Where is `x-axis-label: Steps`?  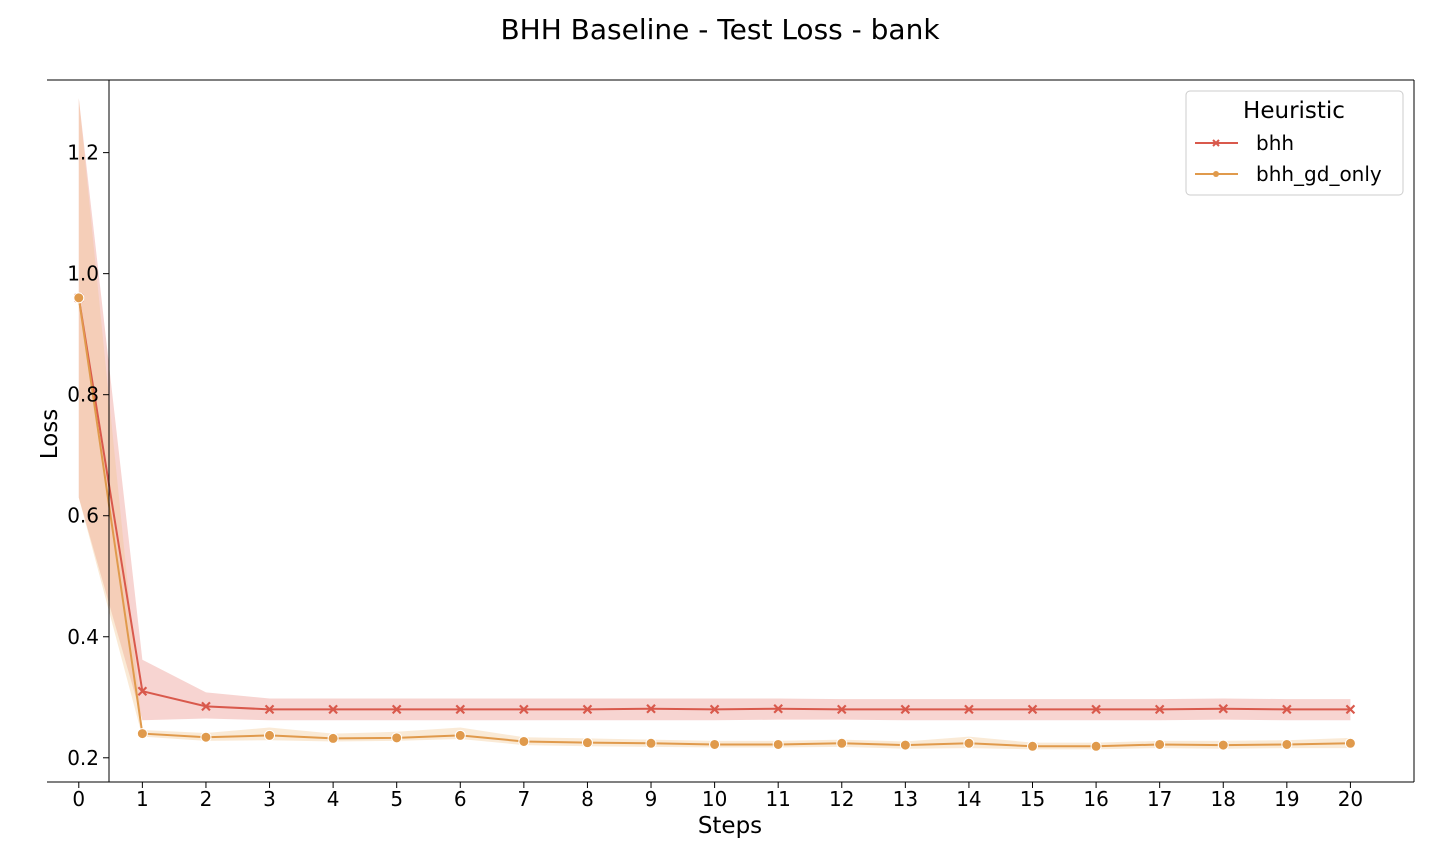
x-axis-label: Steps is located at coordinates (730, 826).